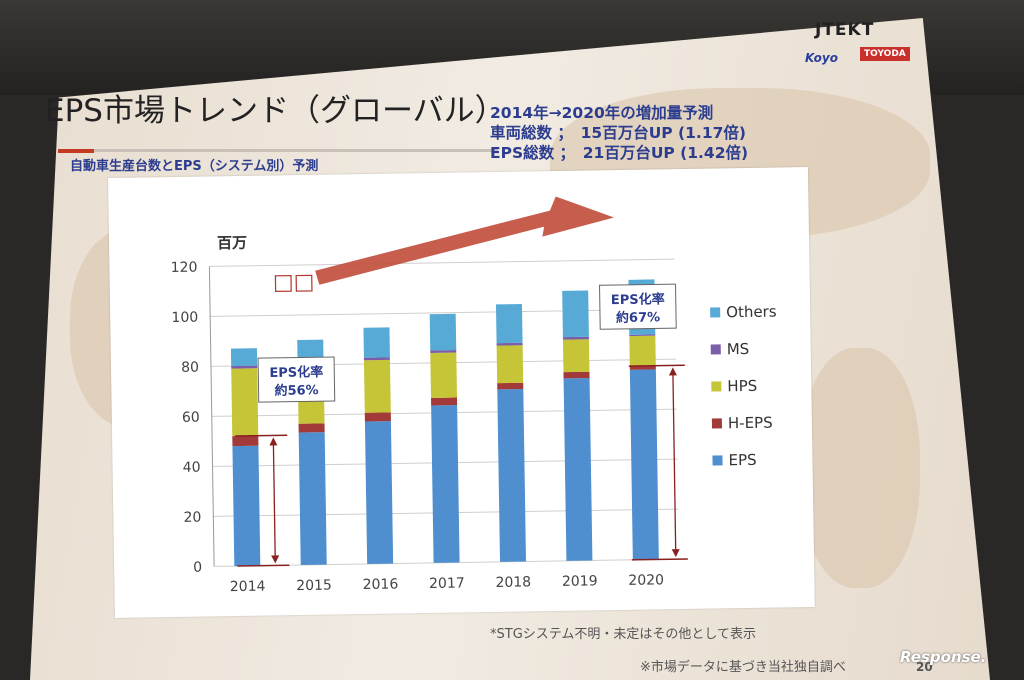  What do you see at coordinates (278, 150) in the screenshot?
I see `title-underline` at bounding box center [278, 150].